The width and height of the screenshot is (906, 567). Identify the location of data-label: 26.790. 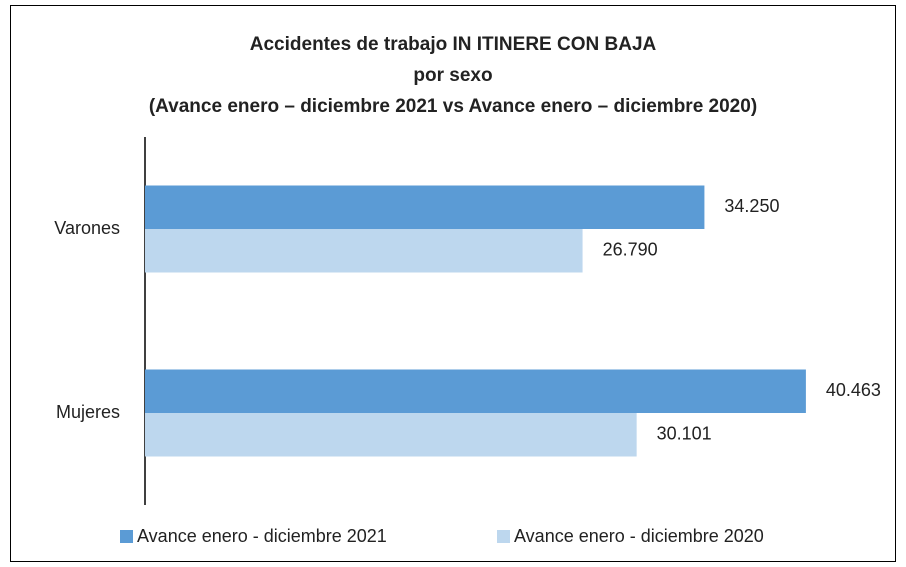
(630, 250).